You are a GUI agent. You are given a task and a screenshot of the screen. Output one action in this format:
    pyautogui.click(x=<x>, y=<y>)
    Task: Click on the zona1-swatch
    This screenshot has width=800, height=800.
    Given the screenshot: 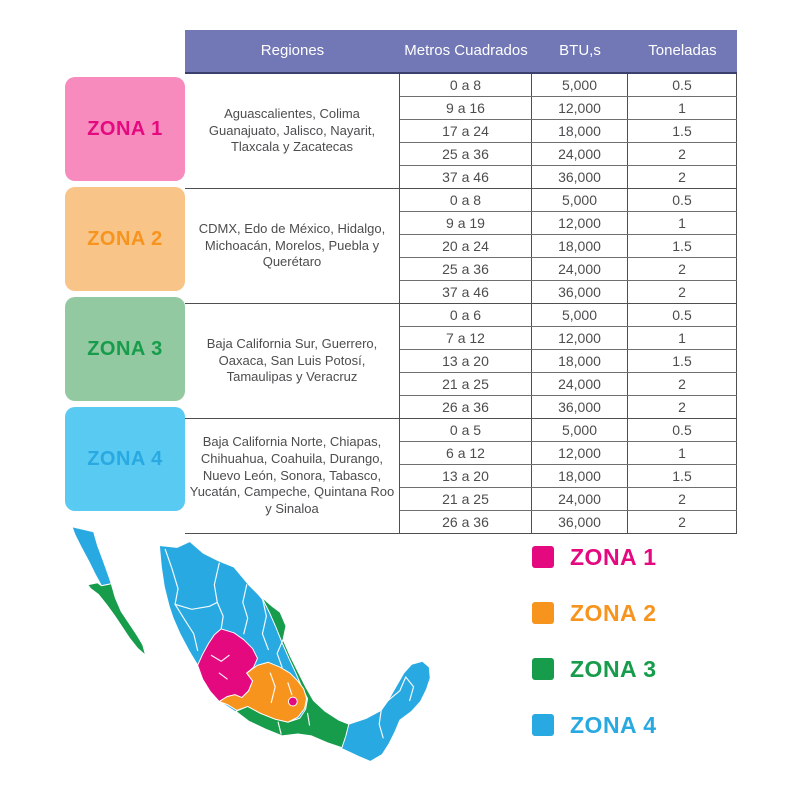 What is the action you would take?
    pyautogui.click(x=543, y=557)
    